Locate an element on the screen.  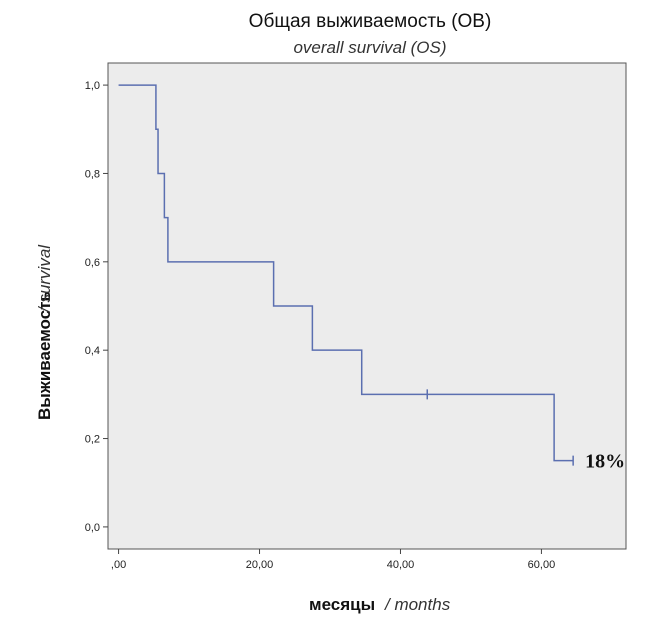
x-tick-label: ,00 is located at coordinates (118, 565).